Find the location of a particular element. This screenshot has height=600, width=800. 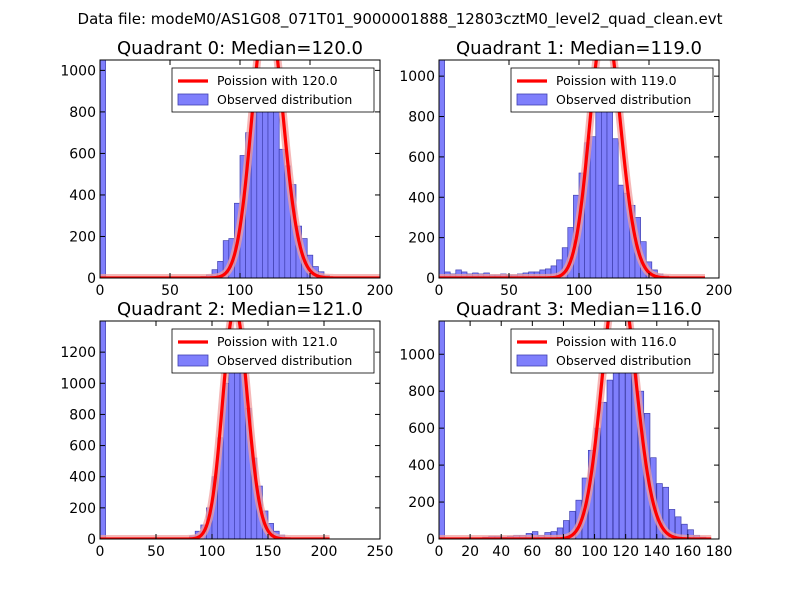

x-tick-label: 80 is located at coordinates (564, 552).